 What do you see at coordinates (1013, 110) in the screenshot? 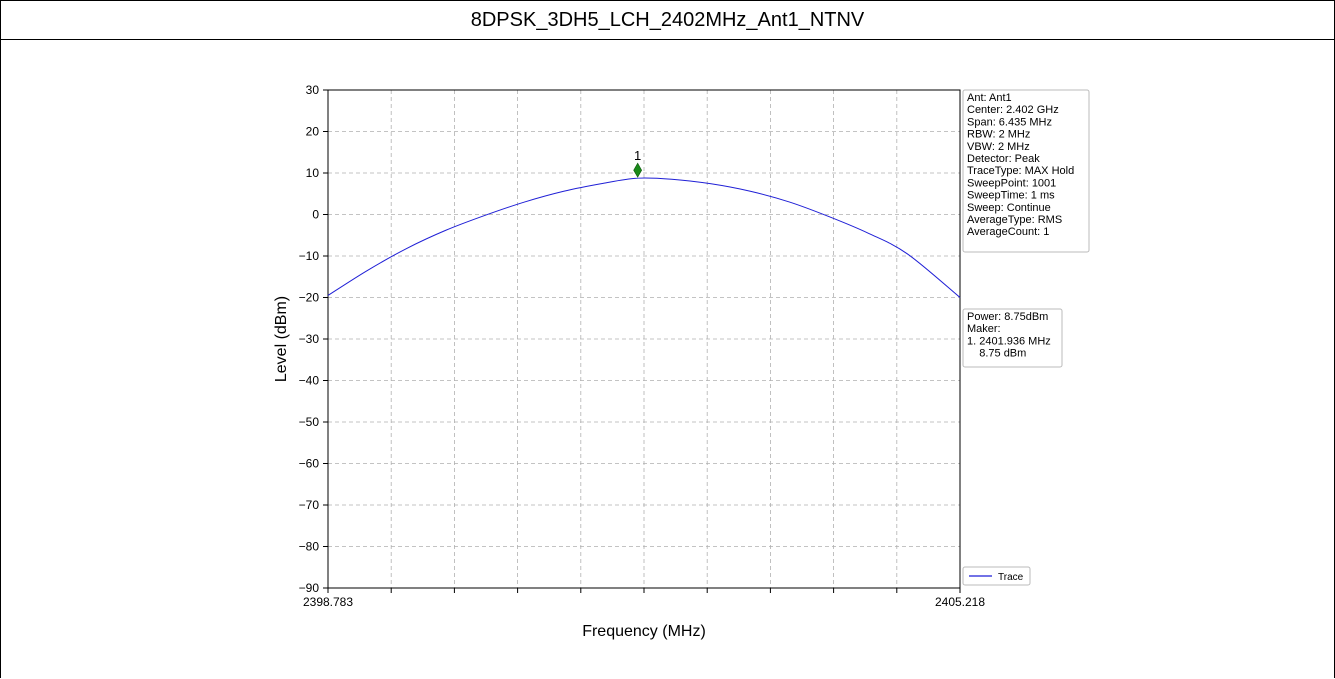
I see `info-box-line: Center: 2.402 GHz` at bounding box center [1013, 110].